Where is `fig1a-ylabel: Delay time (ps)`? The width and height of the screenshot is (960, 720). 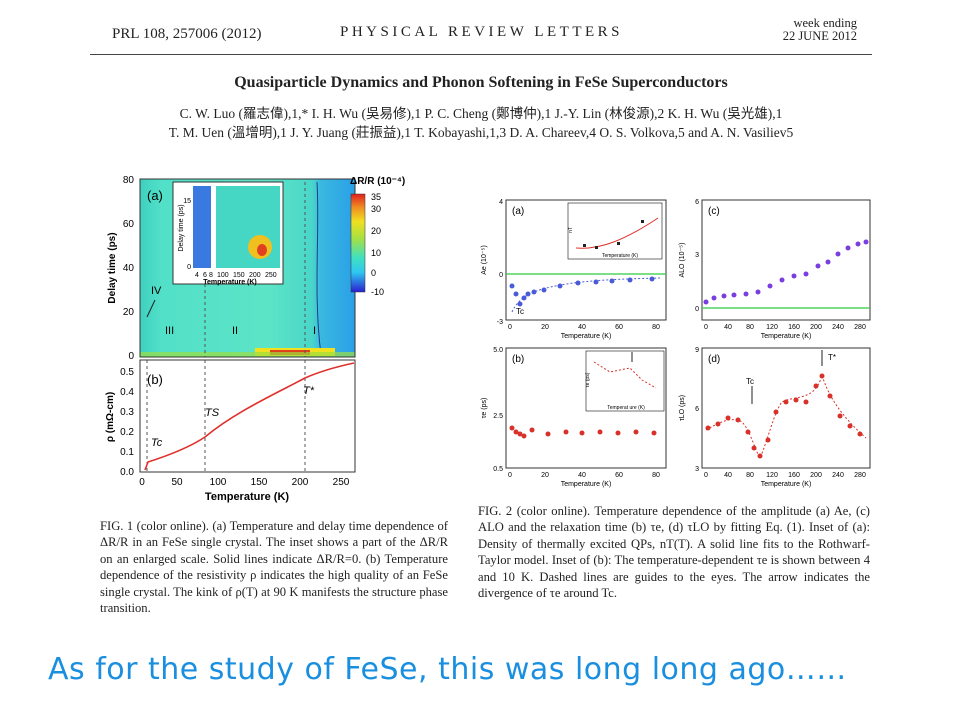 fig1a-ylabel: Delay time (ps) is located at coordinates (112, 267).